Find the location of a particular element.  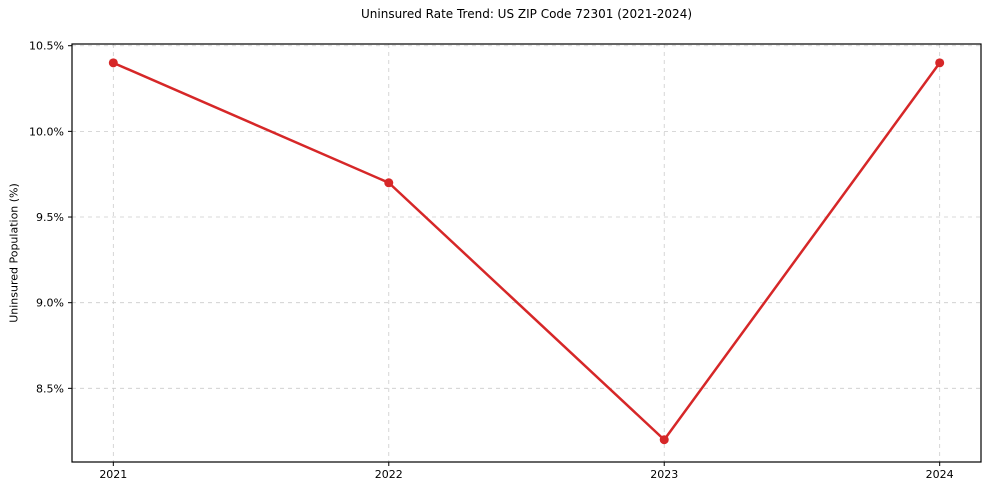

x-tick-label: 2021 is located at coordinates (113, 474).